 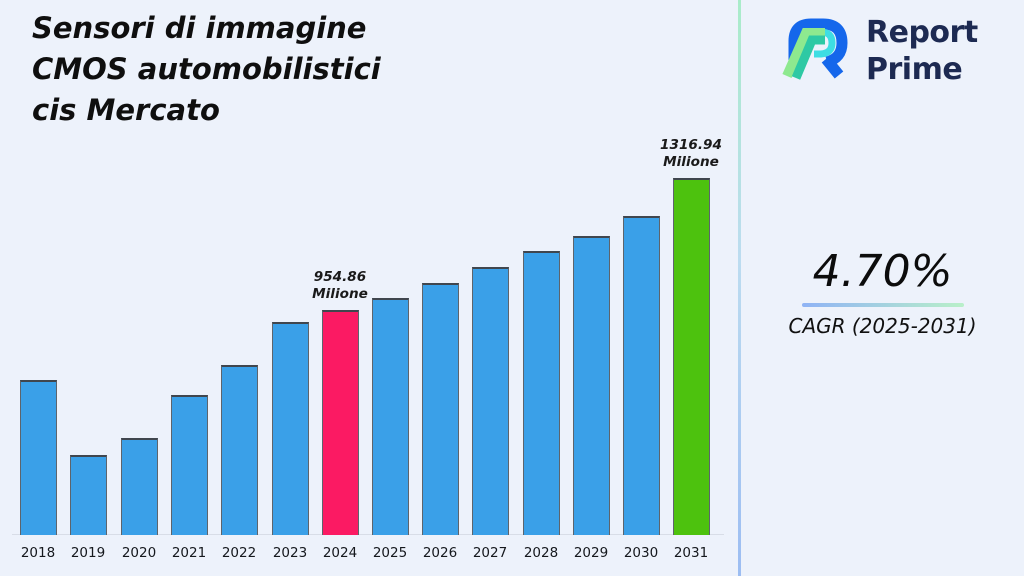 I want to click on bar-value-label-2024: 954.86 Milione, so click(x=340, y=285).